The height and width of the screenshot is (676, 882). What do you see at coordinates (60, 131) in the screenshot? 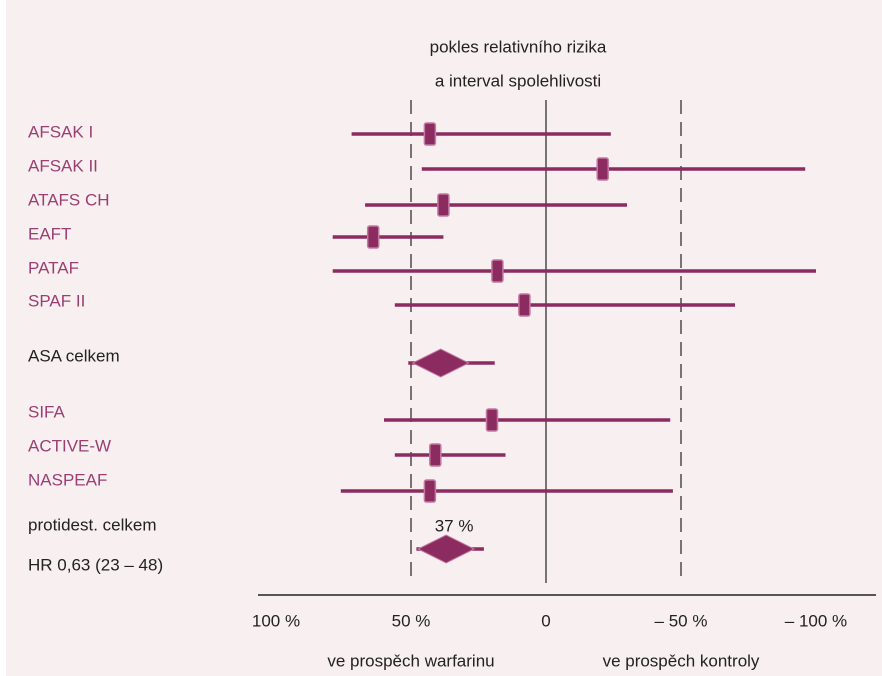
I see `row-label: AFSAK I` at bounding box center [60, 131].